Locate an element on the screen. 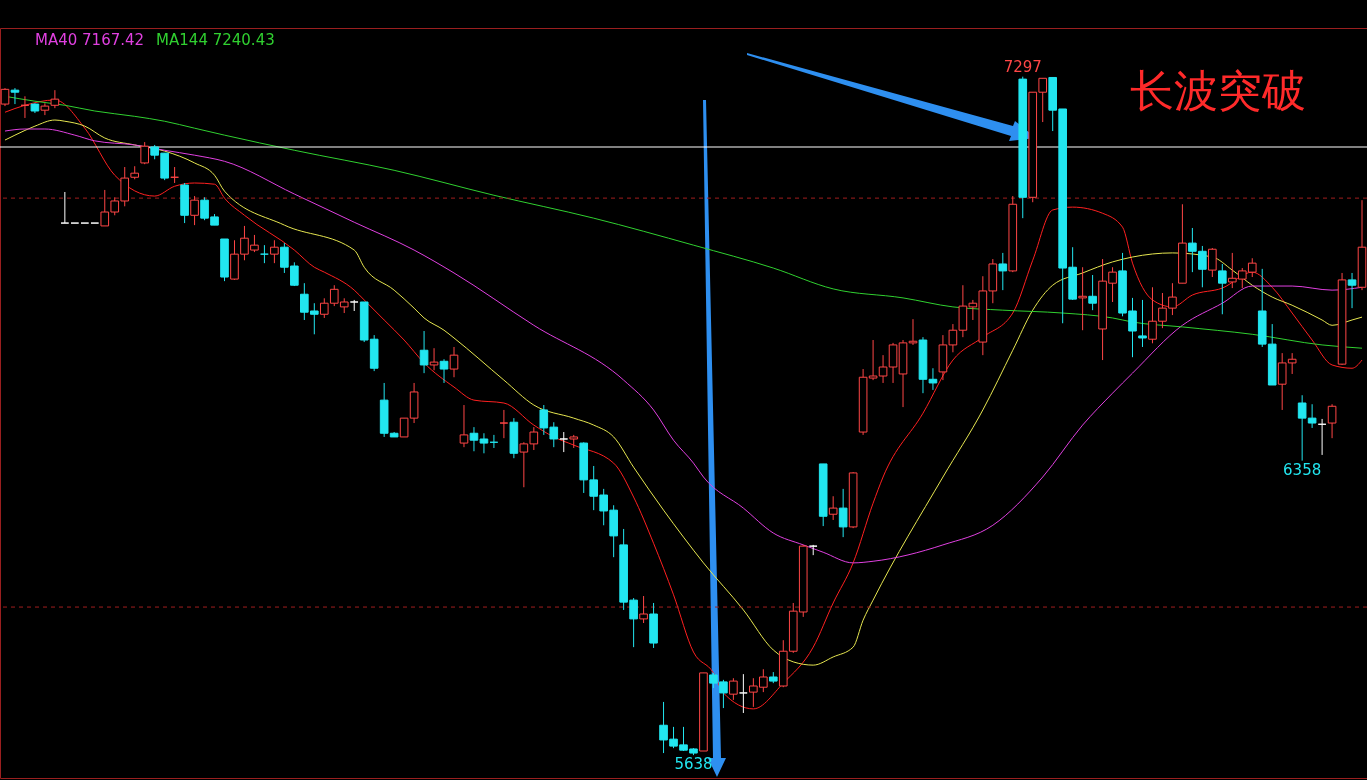  text: MA40 7167.42 is located at coordinates (90, 40).